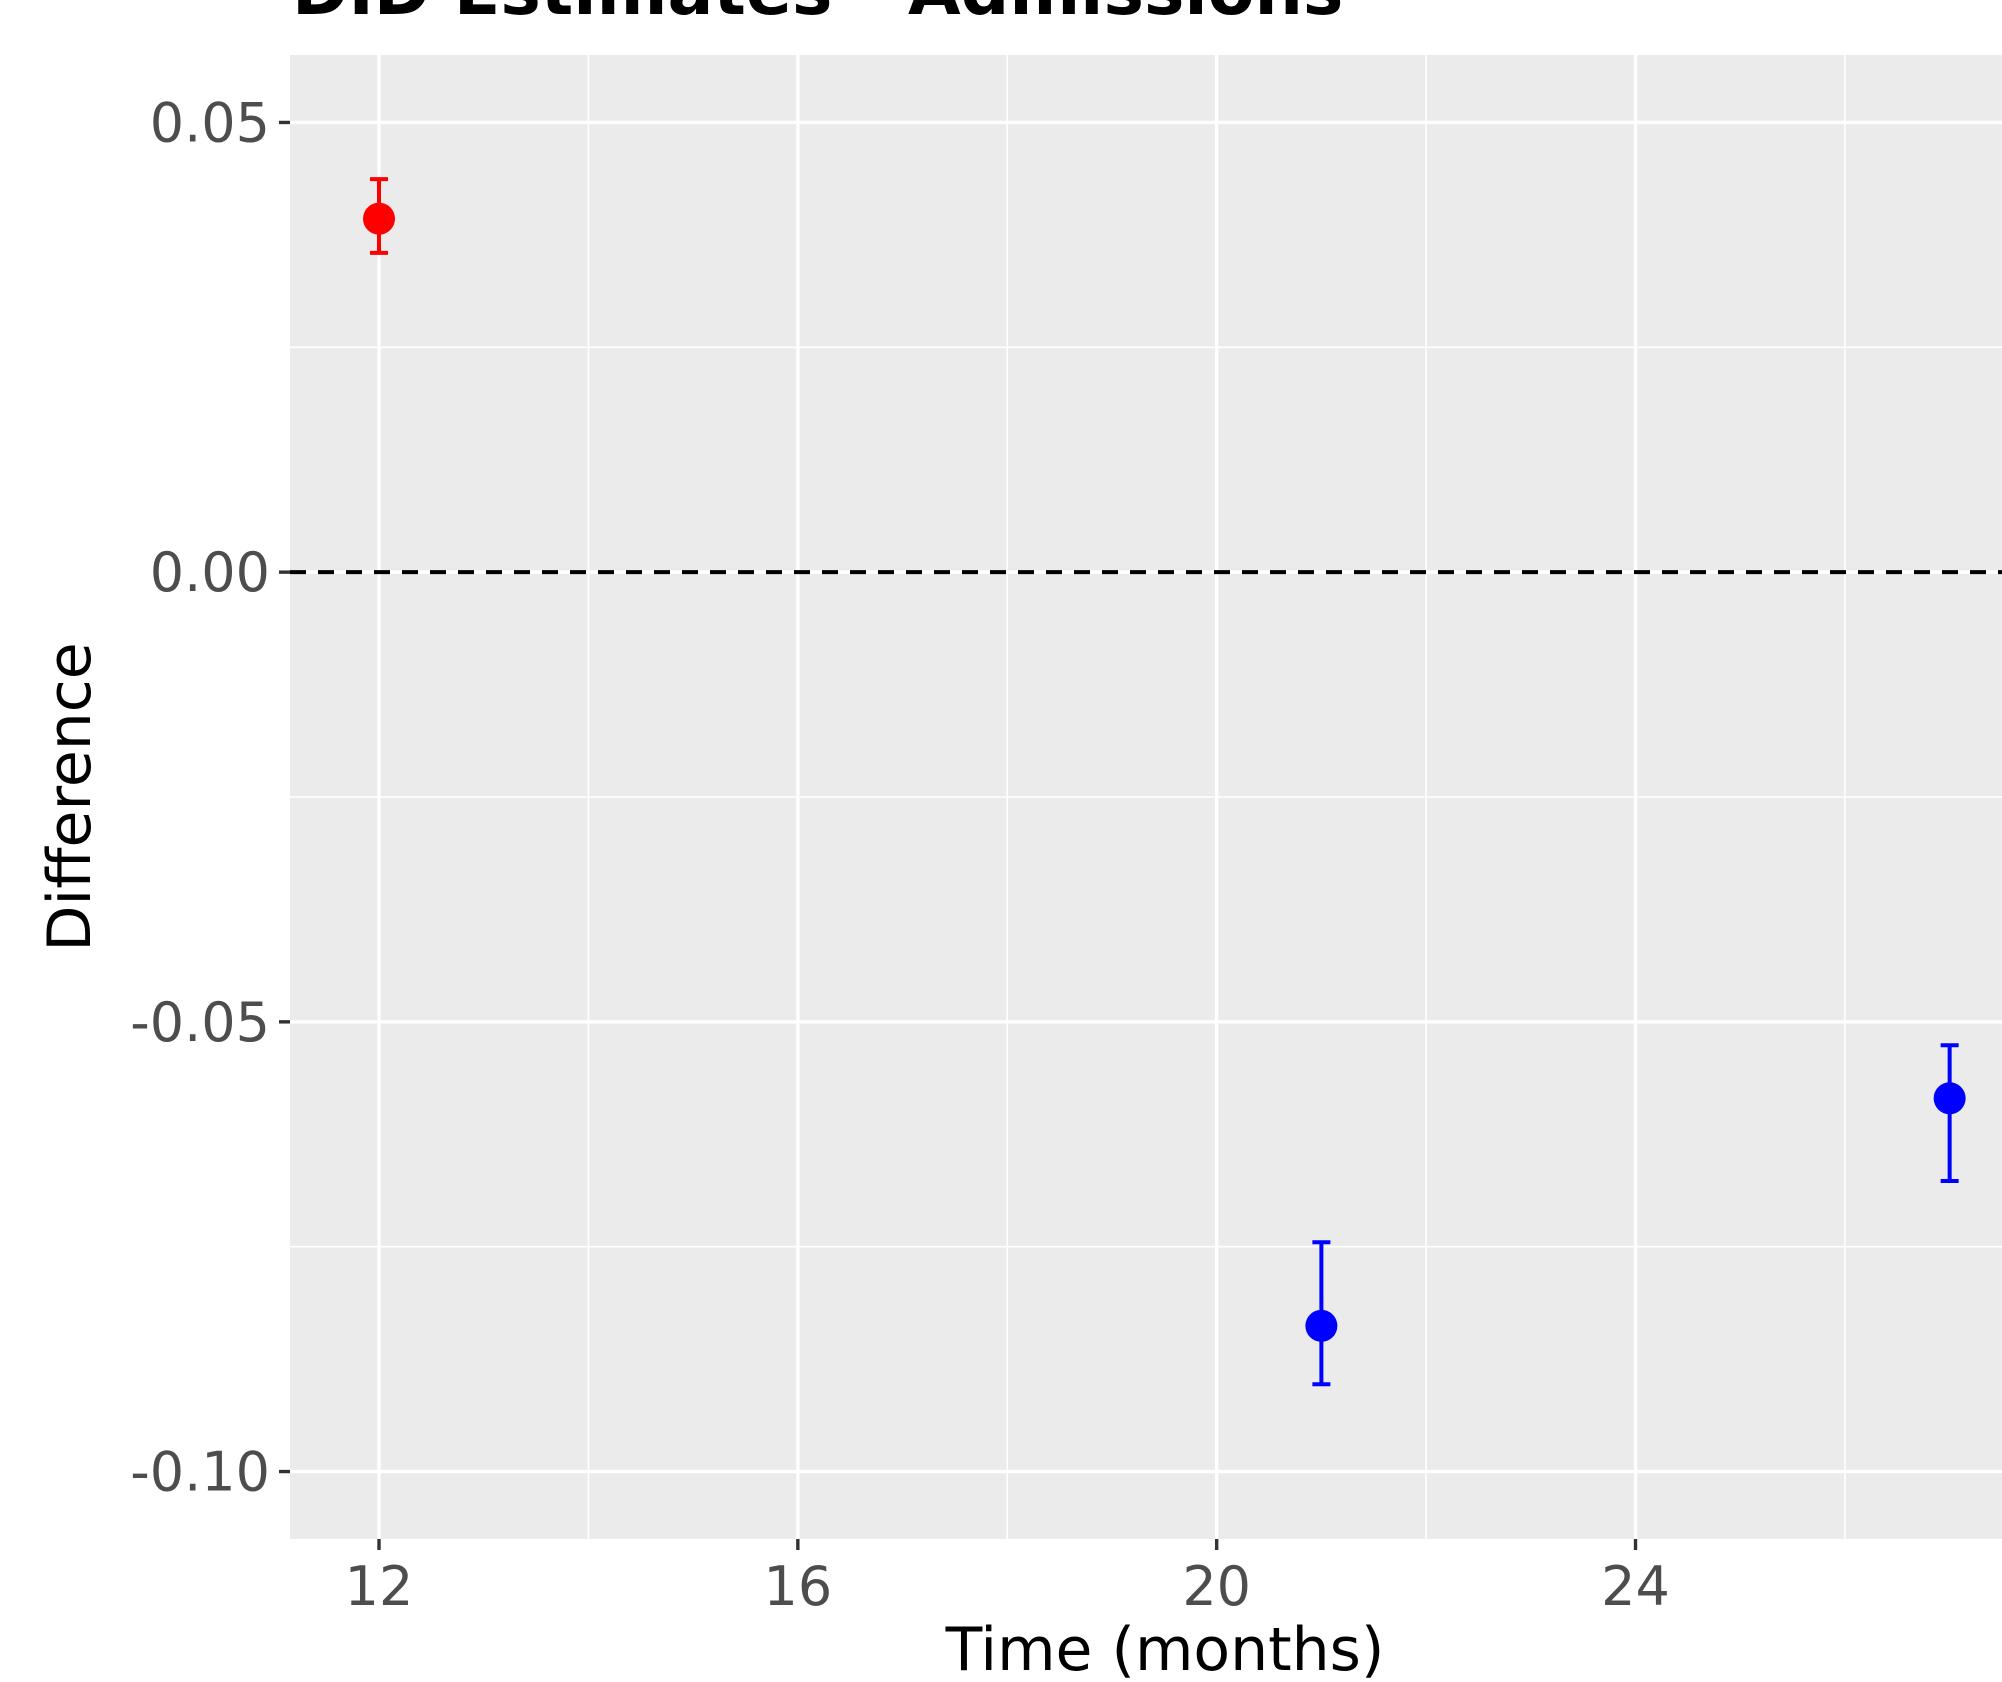  I want to click on x-axis-title: Time (months), so click(1165, 1648).